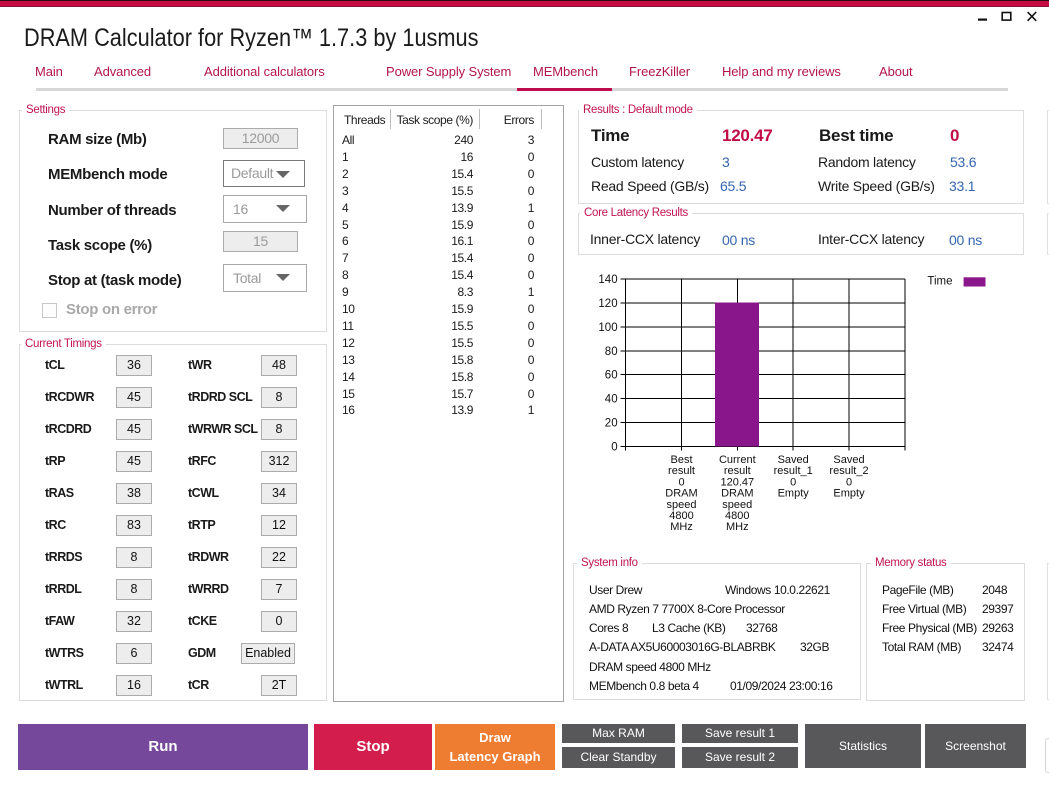  I want to click on svg-text: 100, so click(607, 328).